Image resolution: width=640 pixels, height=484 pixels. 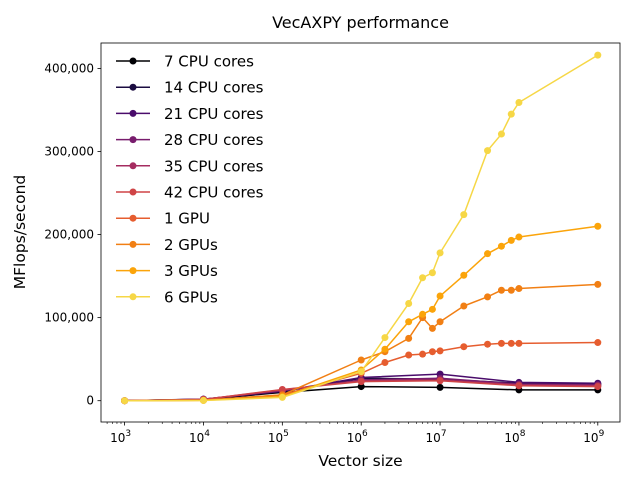 I want to click on x-tick-label: 10⁶, so click(x=357, y=437).